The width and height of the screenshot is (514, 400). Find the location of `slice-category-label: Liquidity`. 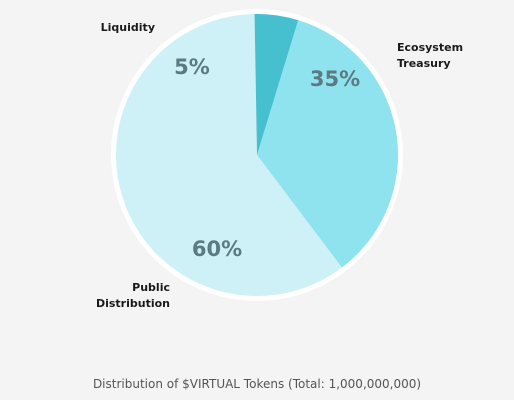

slice-category-label: Liquidity is located at coordinates (128, 27).